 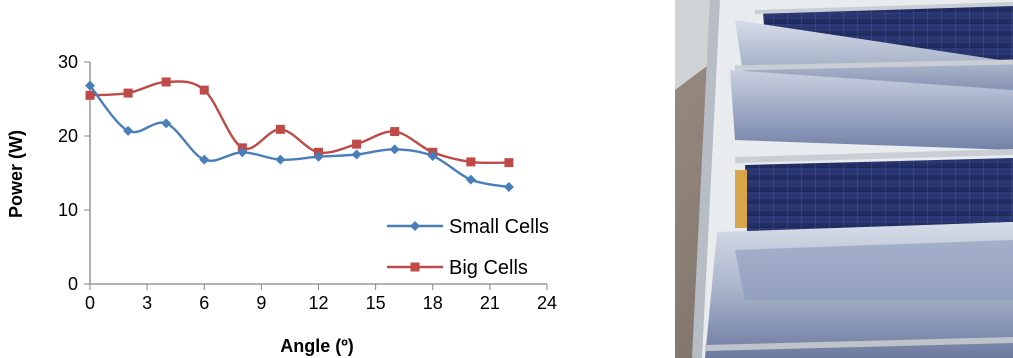 I want to click on series-line-small-cells, so click(x=299, y=136).